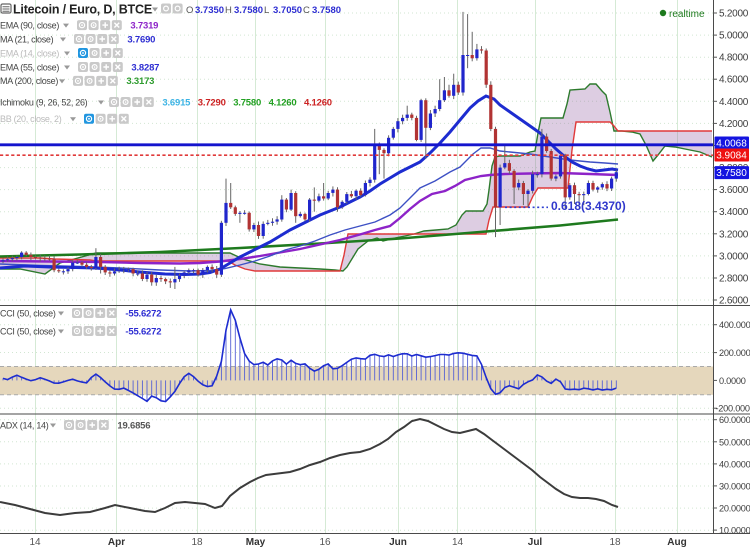 The height and width of the screenshot is (554, 750). I want to click on svg-text: 3.6915, so click(176, 102).